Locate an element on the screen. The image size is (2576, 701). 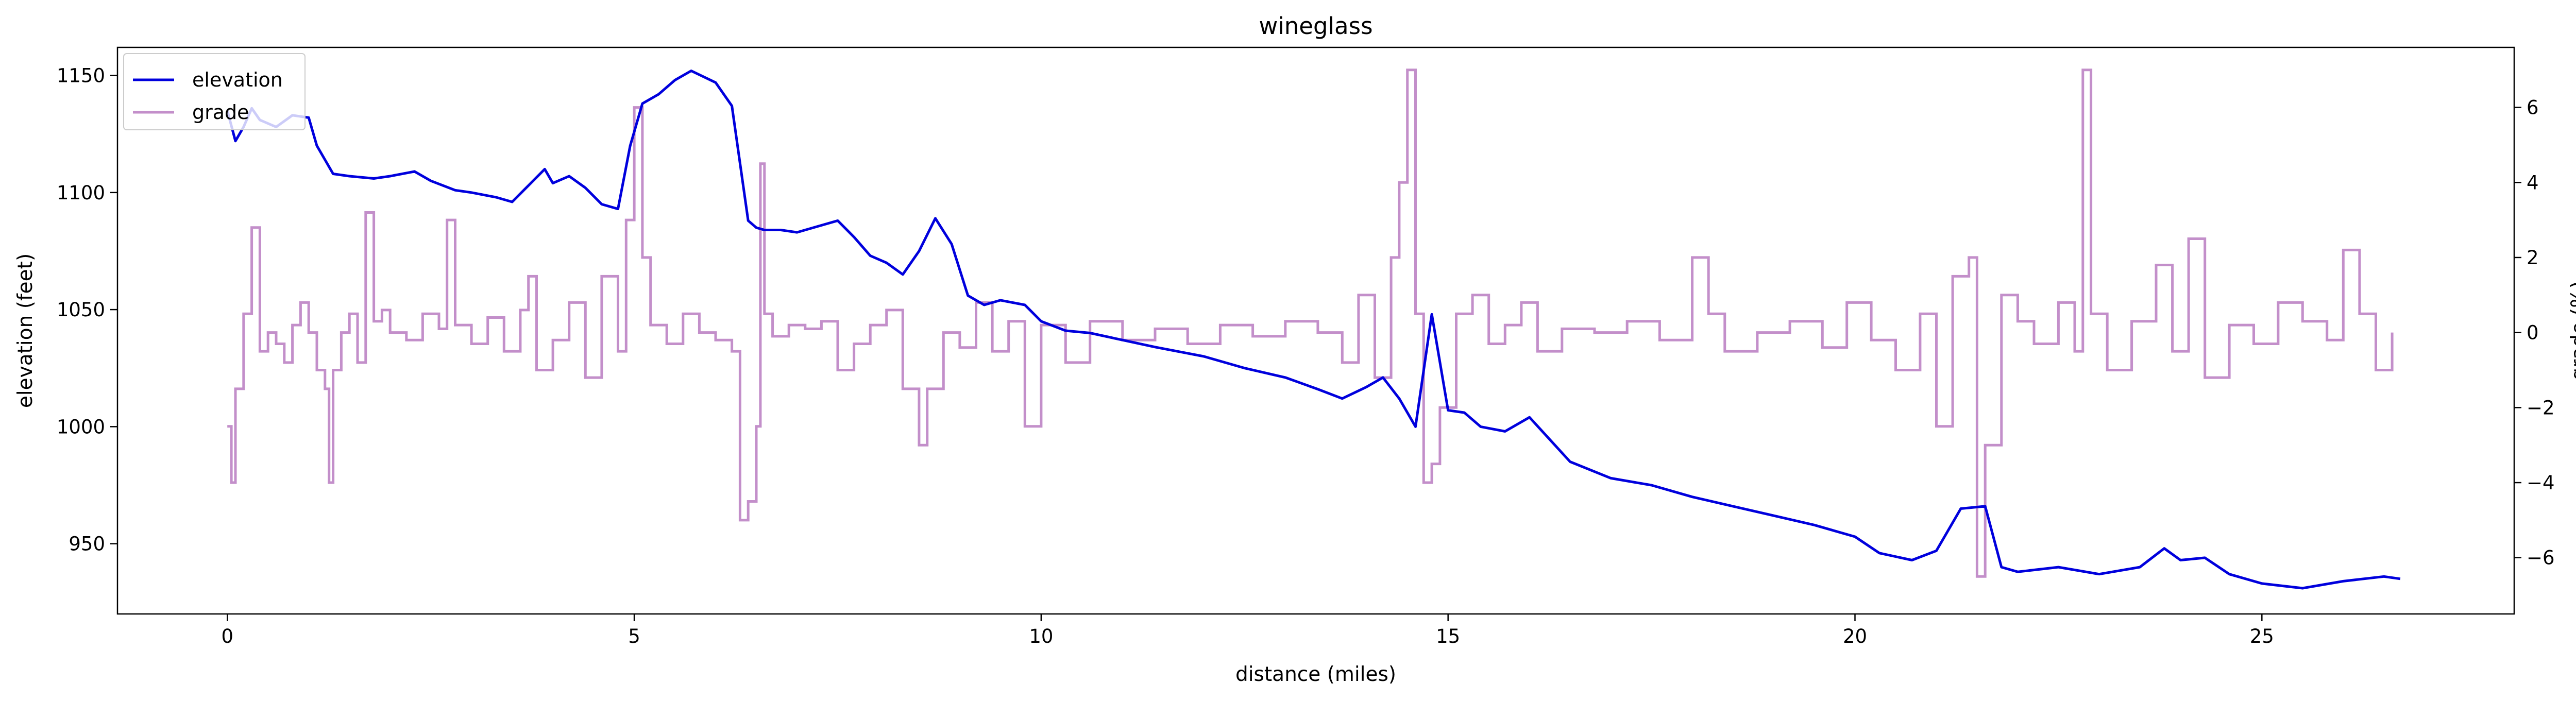
y2-tick-label: 4 is located at coordinates (2533, 183).